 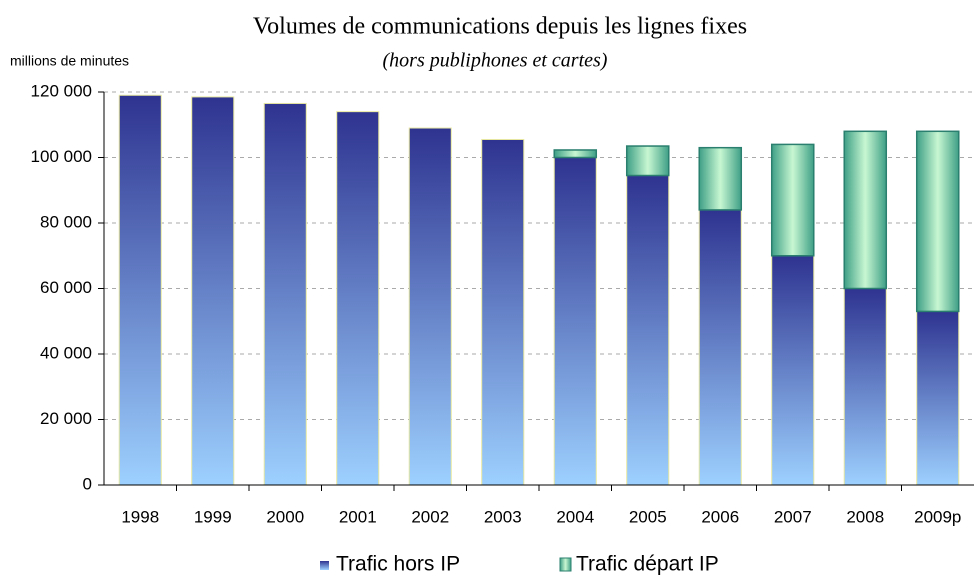 What do you see at coordinates (398, 564) in the screenshot?
I see `legend-label: Trafic hors IP` at bounding box center [398, 564].